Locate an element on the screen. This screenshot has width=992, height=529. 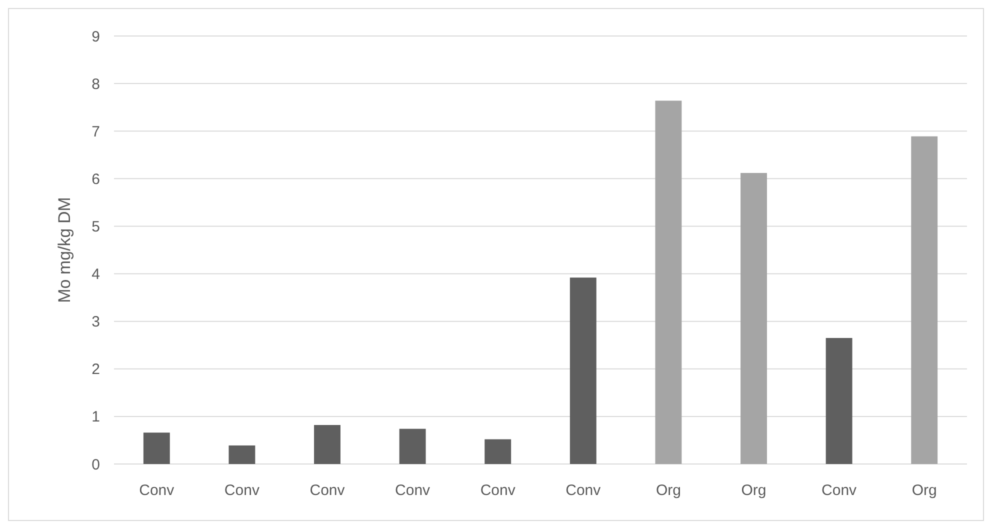
y-tick-label: 2 is located at coordinates (96, 369).